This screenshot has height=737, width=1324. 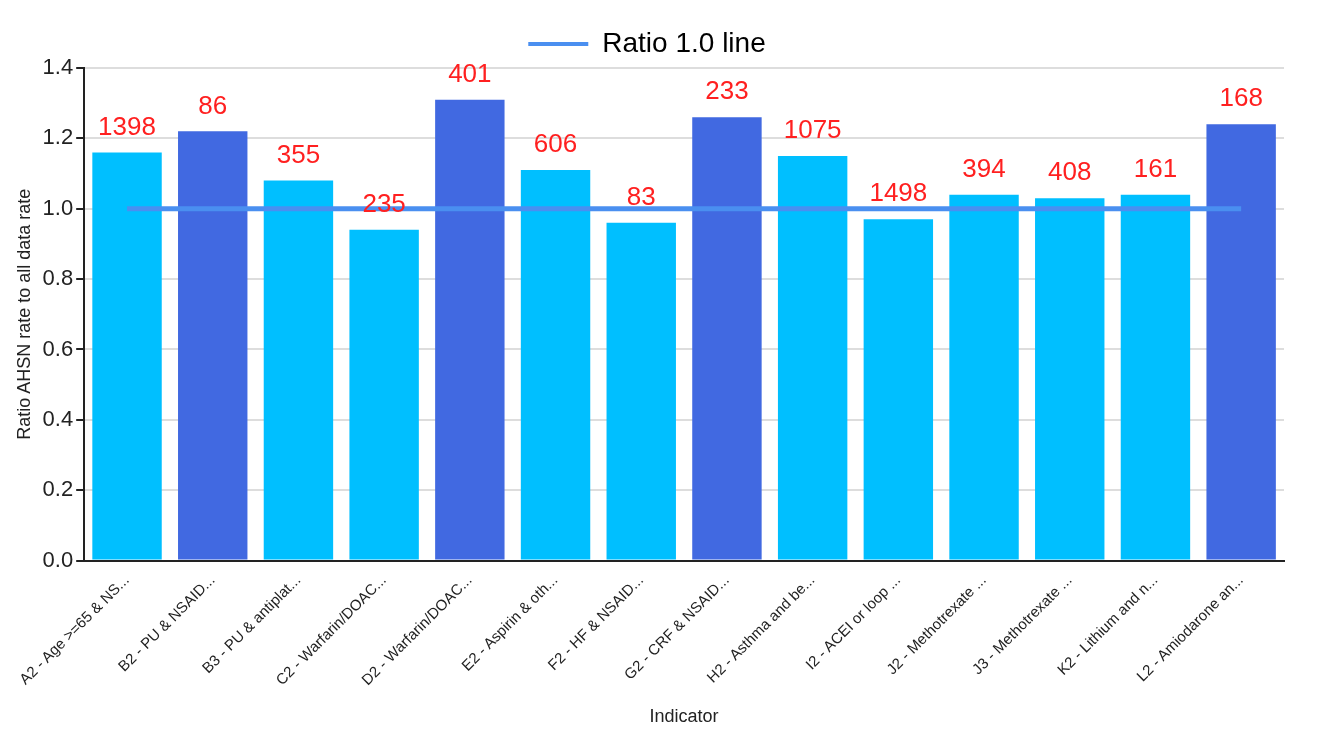 What do you see at coordinates (555, 143) in the screenshot?
I see `annotation: 606` at bounding box center [555, 143].